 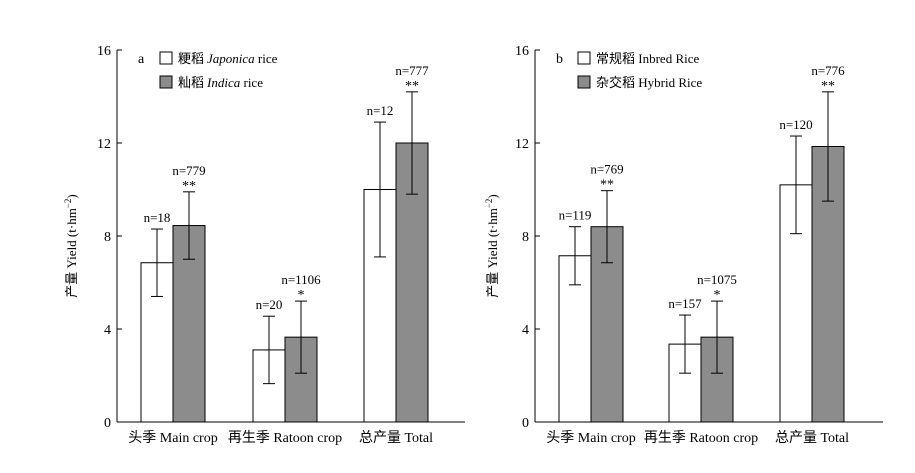 What do you see at coordinates (191, 58) in the screenshot?
I see `legend-label-cn: 粳稻` at bounding box center [191, 58].